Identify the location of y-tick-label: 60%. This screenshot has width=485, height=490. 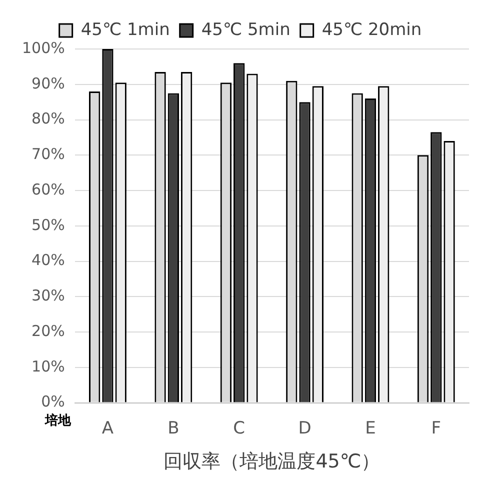
(48, 189).